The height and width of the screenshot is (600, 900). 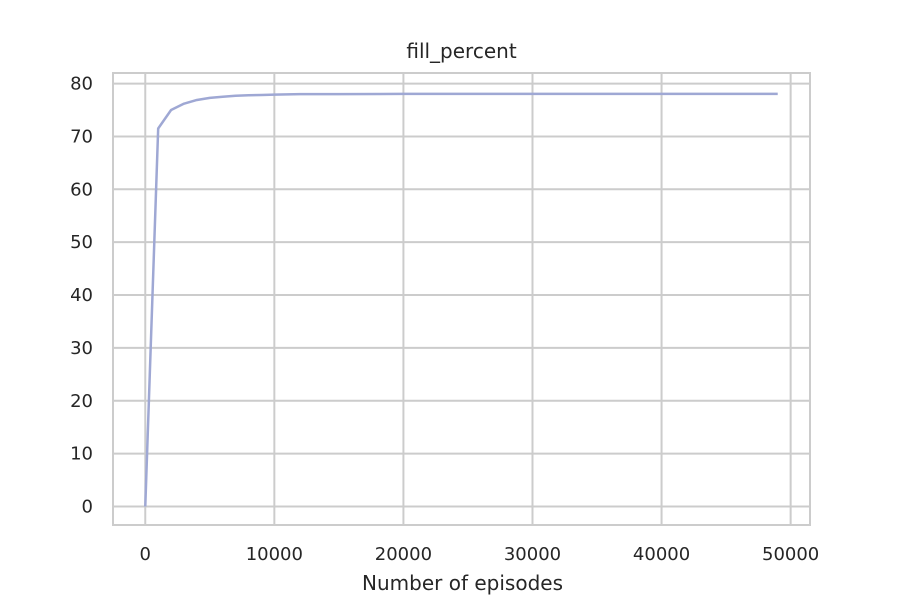 What do you see at coordinates (81, 401) in the screenshot?
I see `y-tick-label: 20` at bounding box center [81, 401].